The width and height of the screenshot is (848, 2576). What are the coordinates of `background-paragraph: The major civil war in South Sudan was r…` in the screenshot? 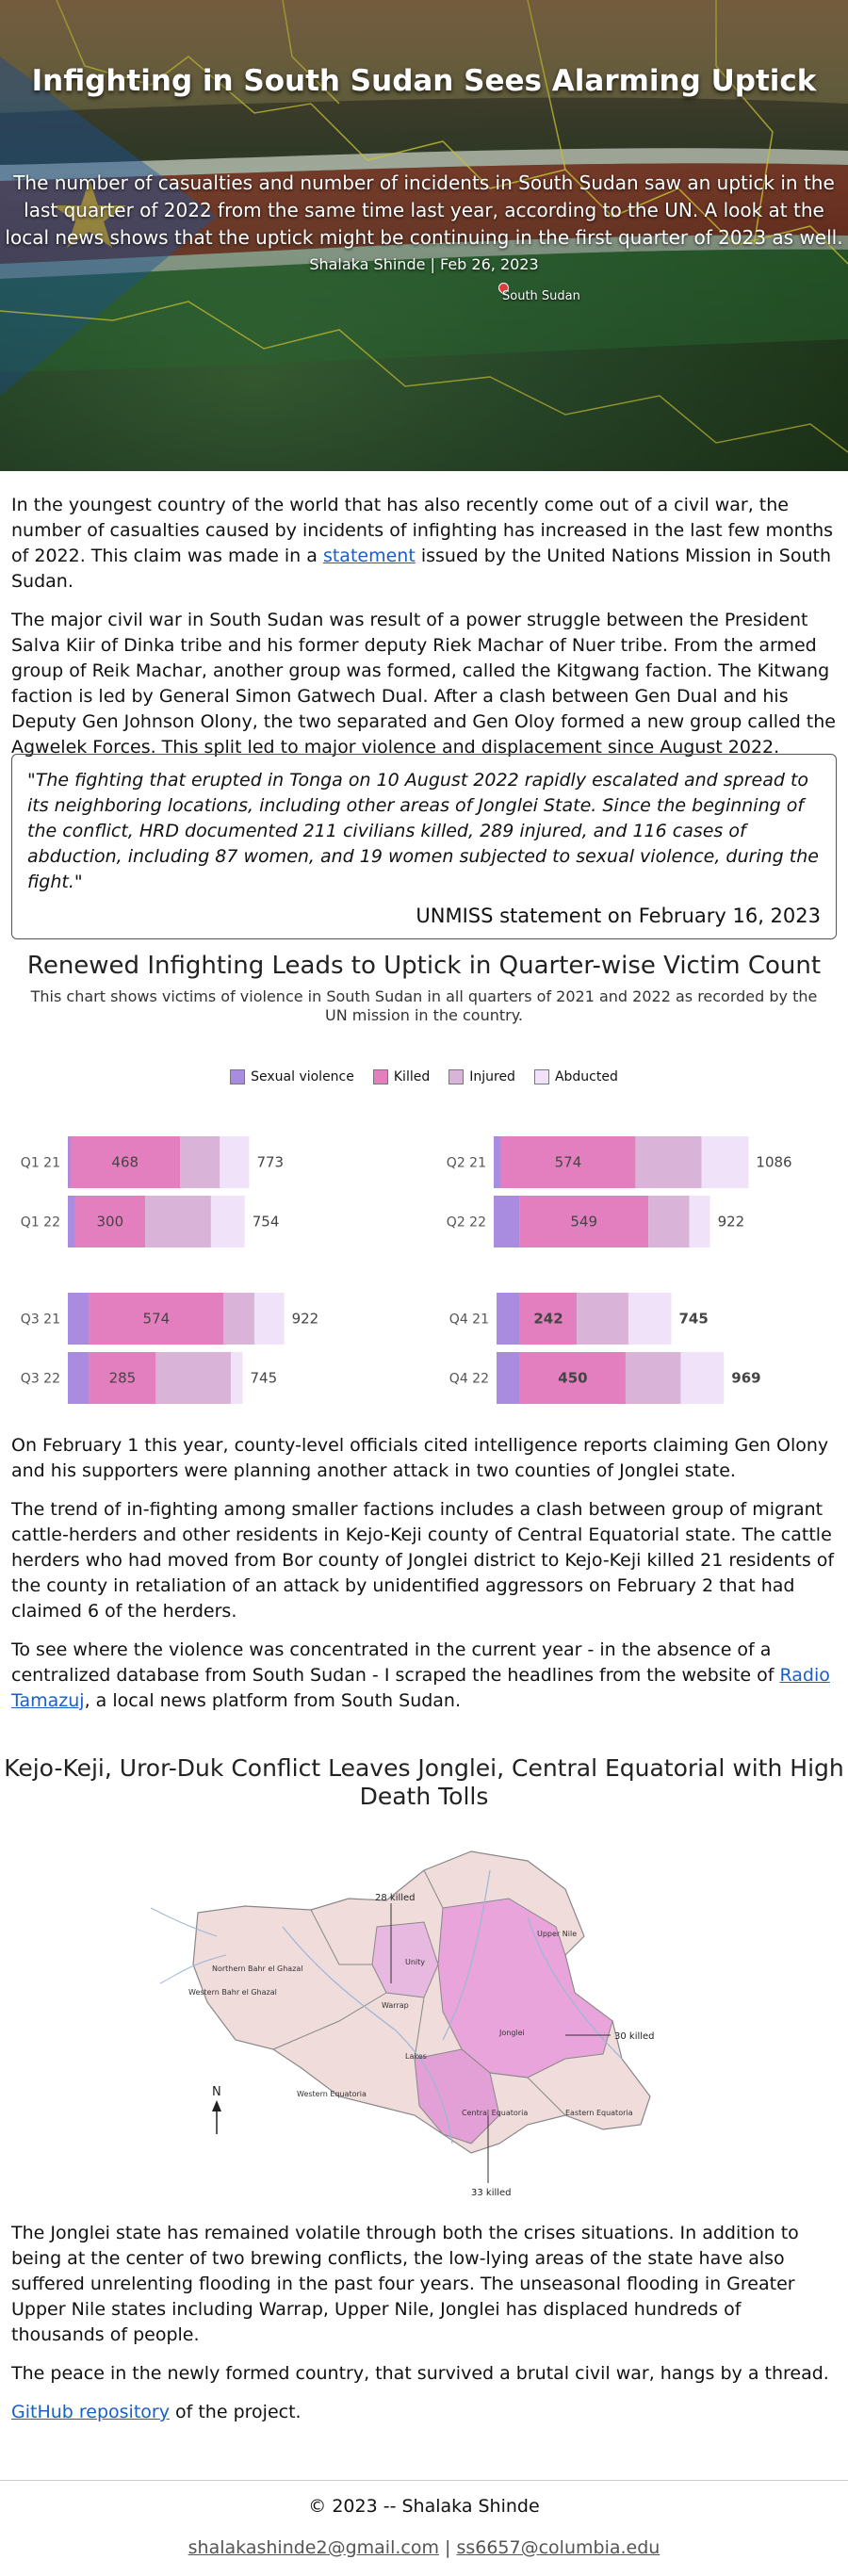 It's located at (423, 684).